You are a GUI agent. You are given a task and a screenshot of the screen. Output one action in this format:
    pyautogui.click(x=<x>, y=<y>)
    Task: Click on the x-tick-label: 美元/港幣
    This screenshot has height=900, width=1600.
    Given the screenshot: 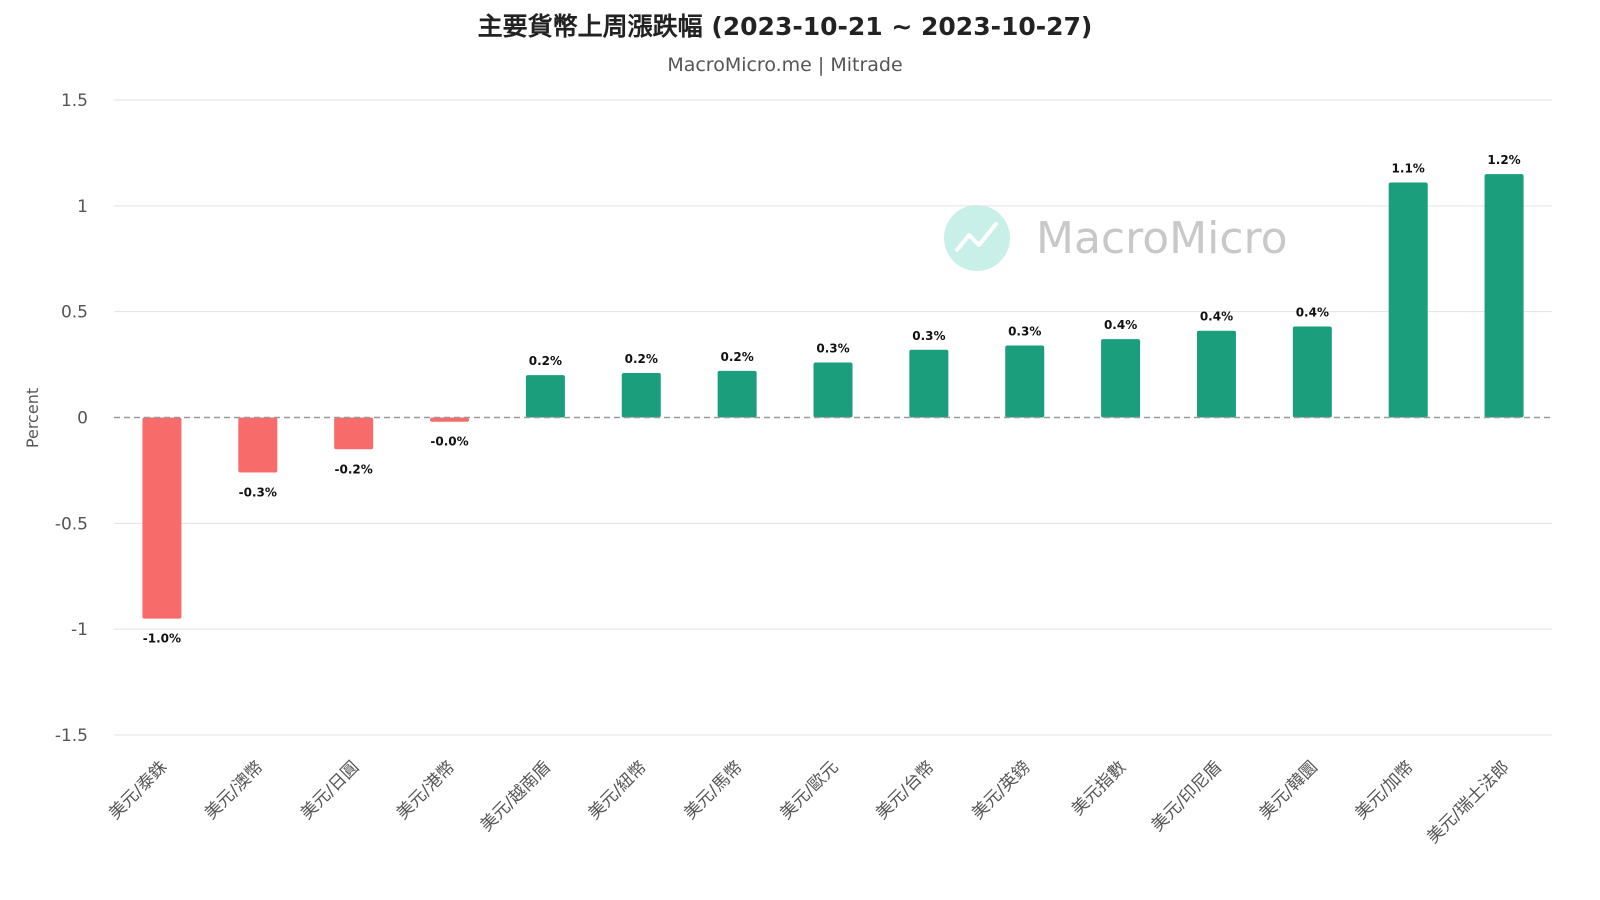 What is the action you would take?
    pyautogui.click(x=426, y=790)
    